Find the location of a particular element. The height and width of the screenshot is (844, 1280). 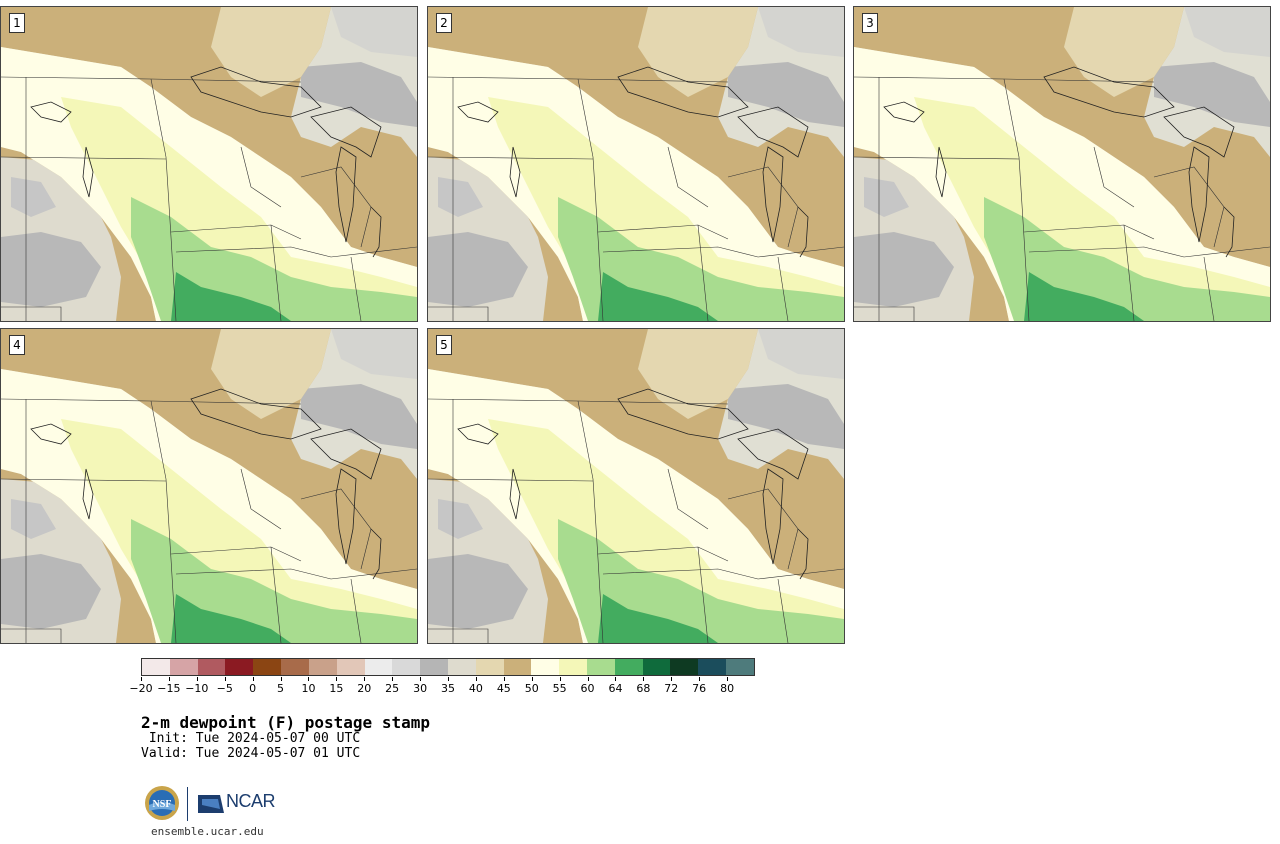

member-4-map: 4 is located at coordinates (209, 486).